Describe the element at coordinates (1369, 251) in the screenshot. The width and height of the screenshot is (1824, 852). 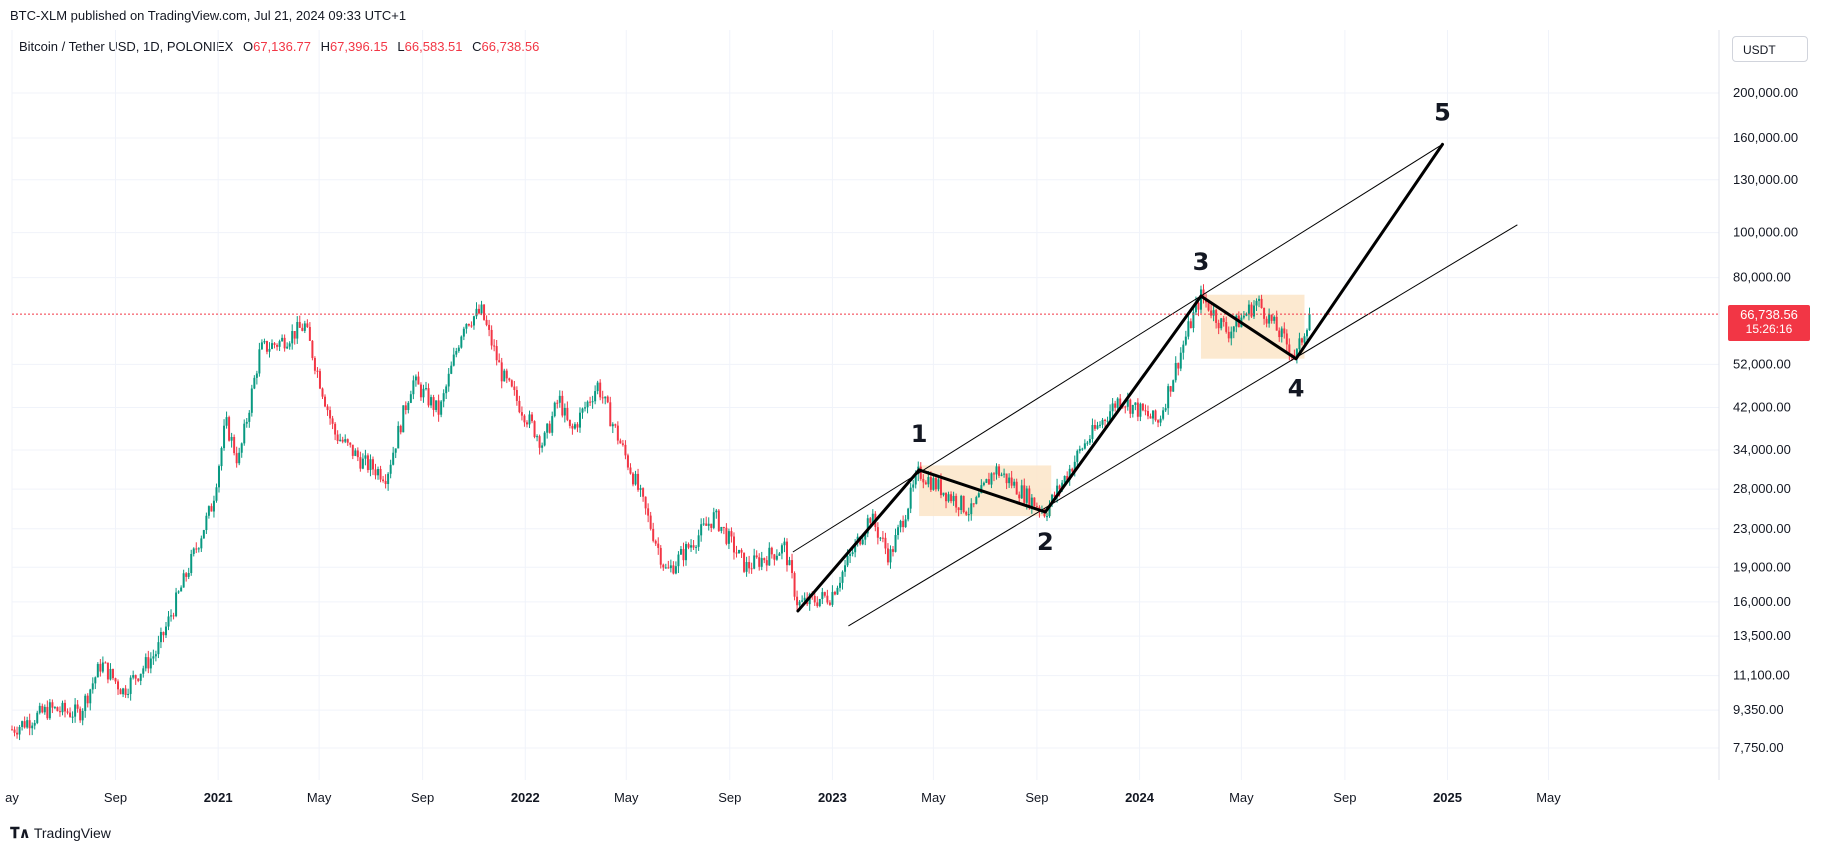
I see `wave-segment` at that location.